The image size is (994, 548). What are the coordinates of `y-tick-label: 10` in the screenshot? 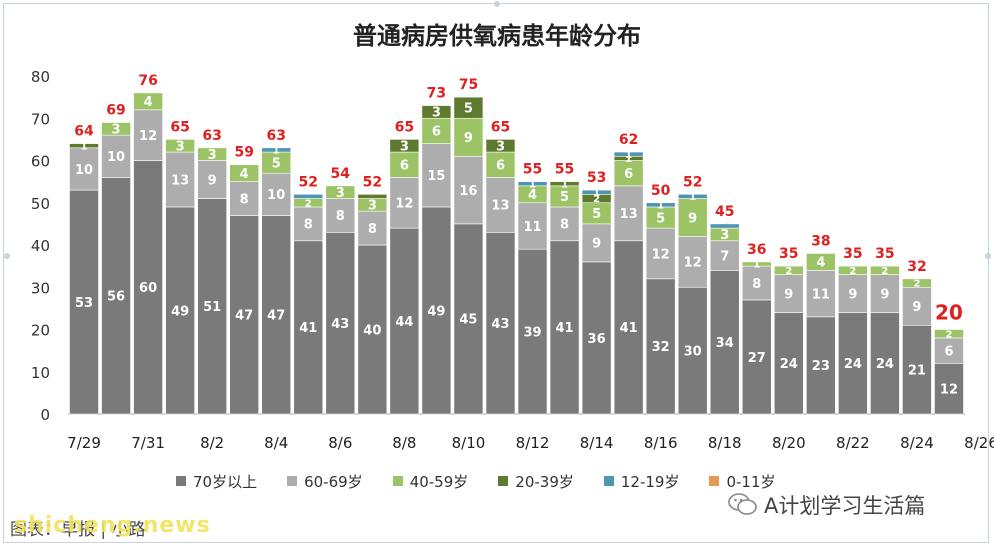 It's located at (40, 373).